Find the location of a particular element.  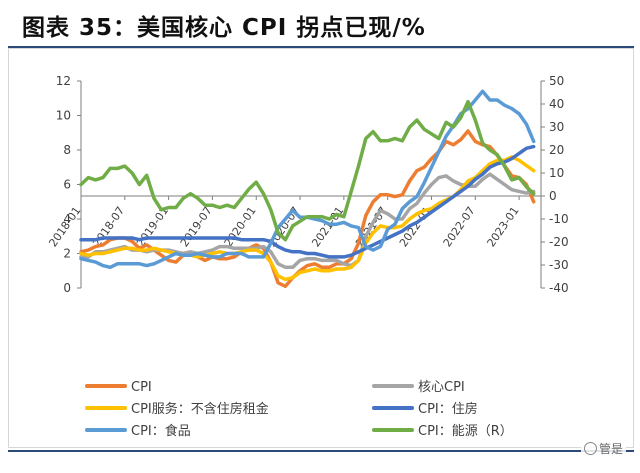

y-right-tick-label: -30 is located at coordinates (559, 265).